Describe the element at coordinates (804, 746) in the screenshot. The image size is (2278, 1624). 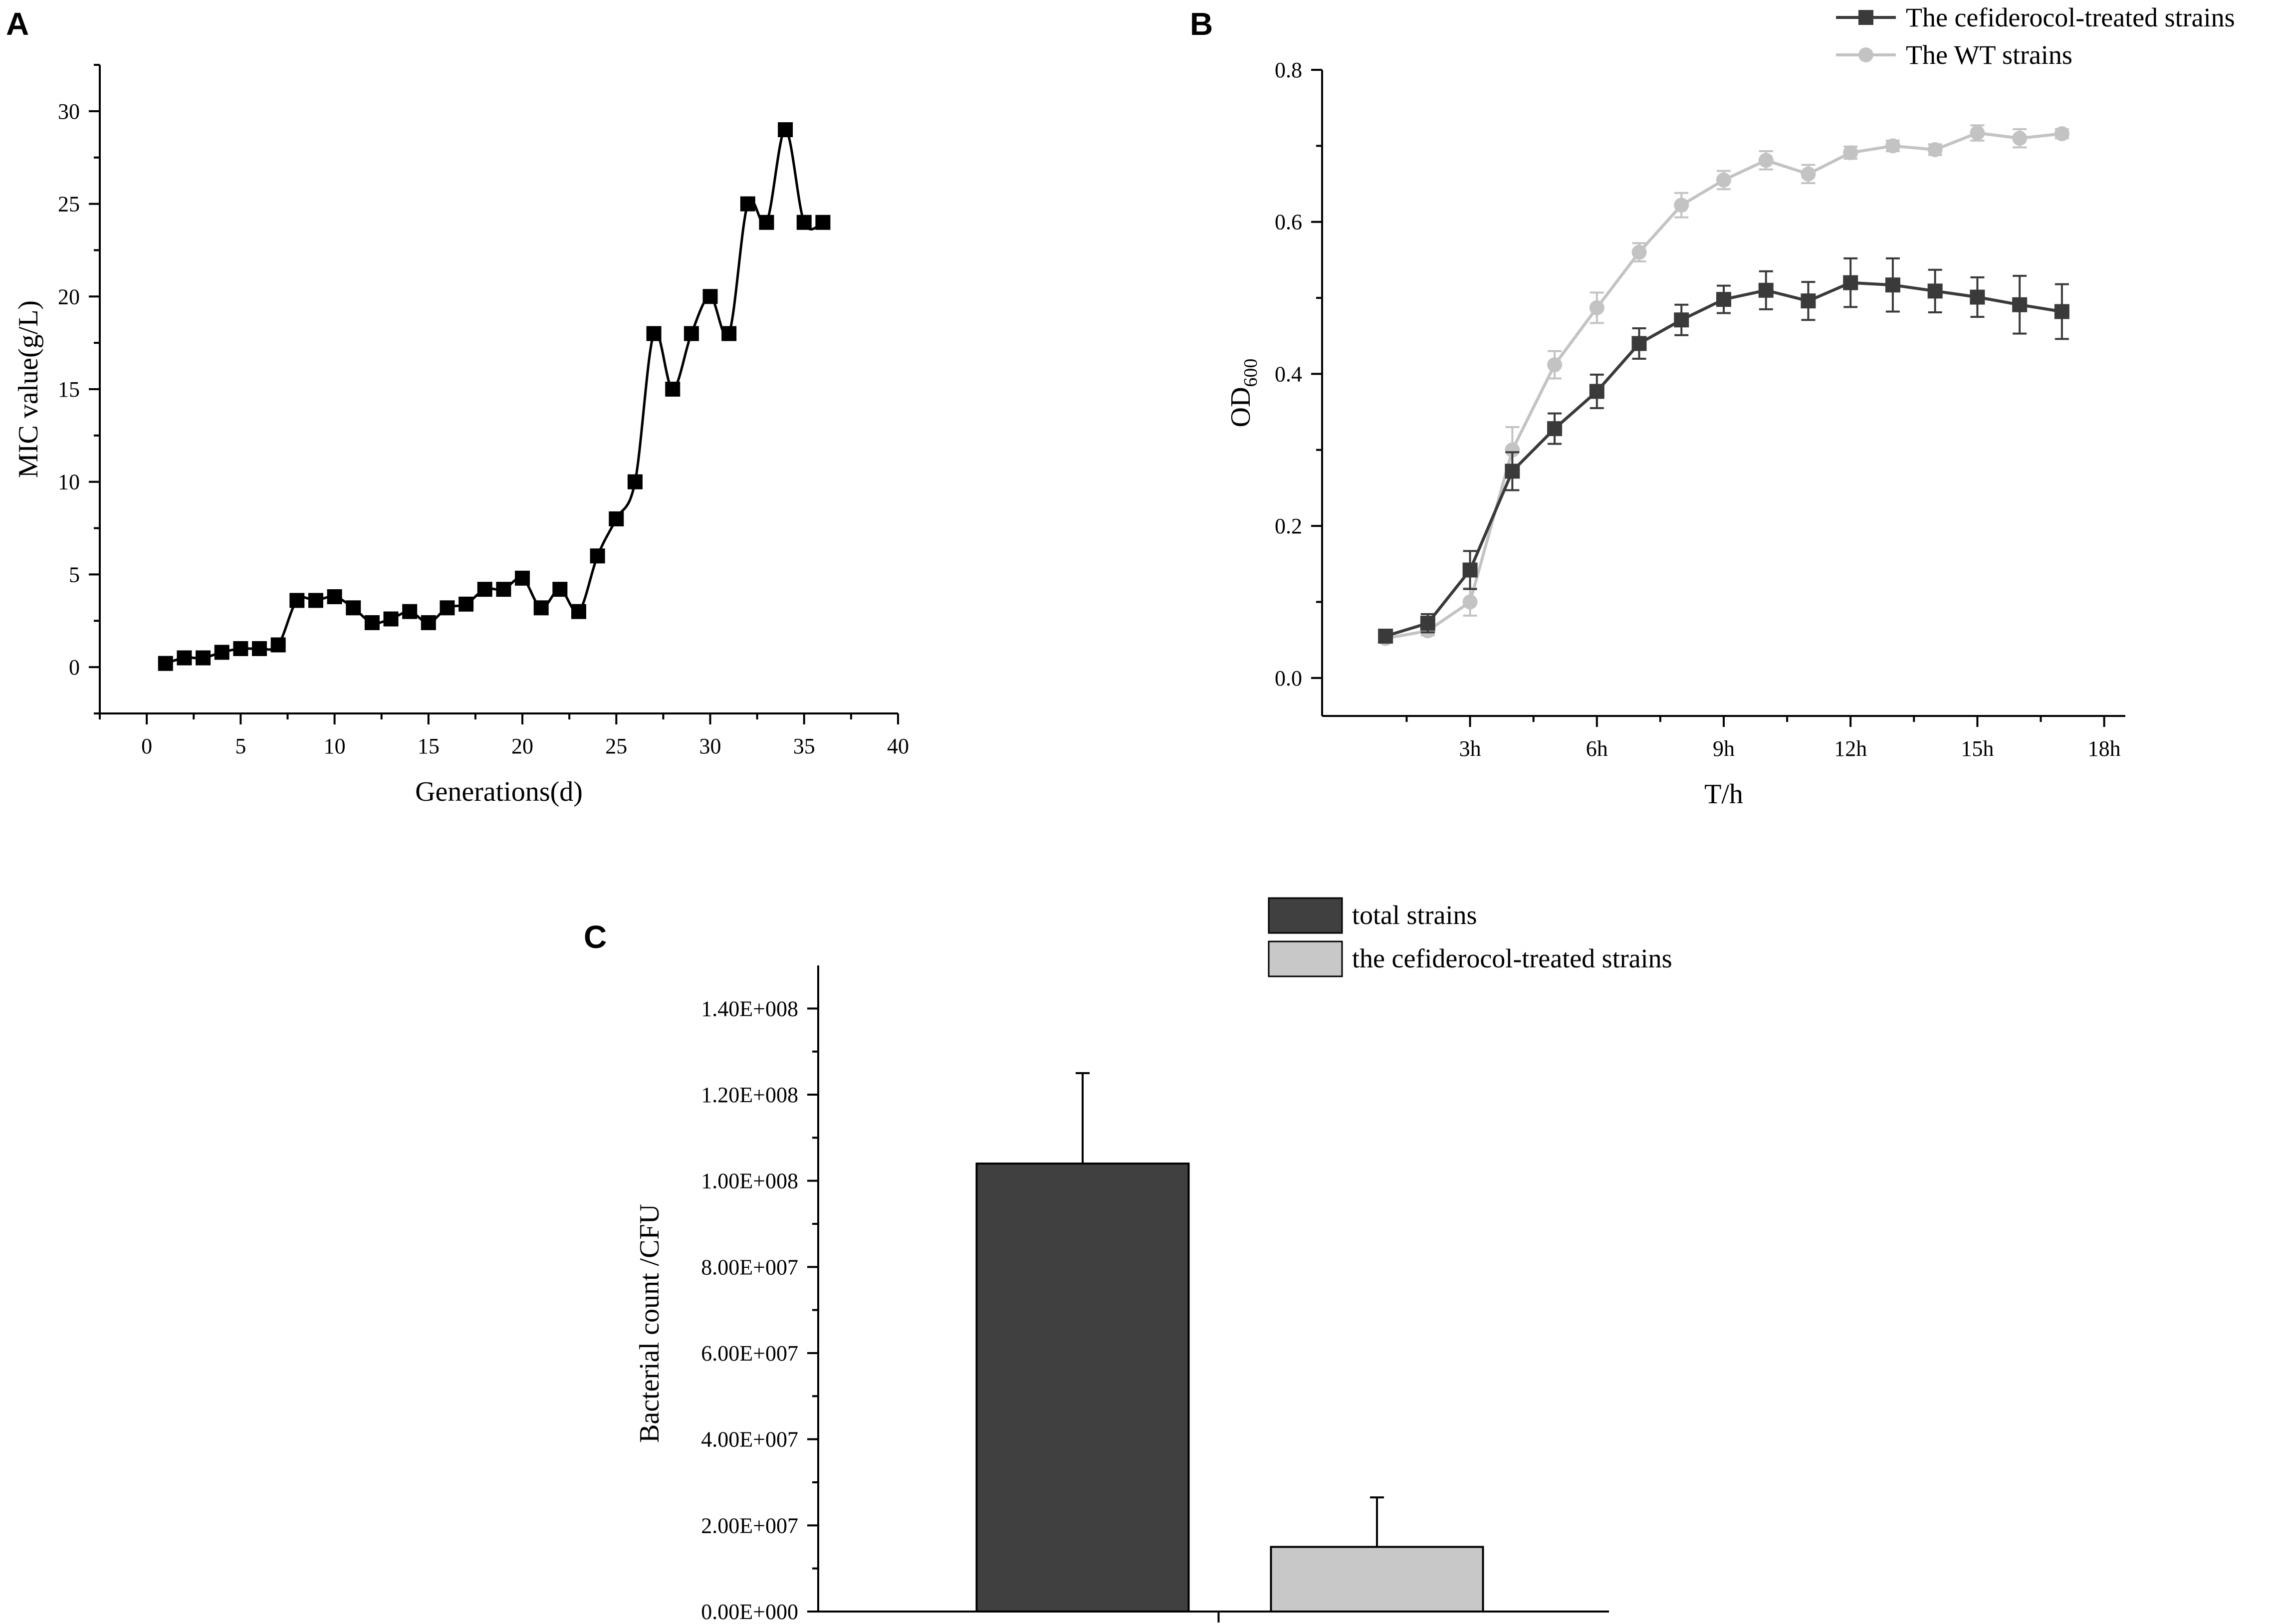
I see `panel-a-x-tick-label: 35` at that location.